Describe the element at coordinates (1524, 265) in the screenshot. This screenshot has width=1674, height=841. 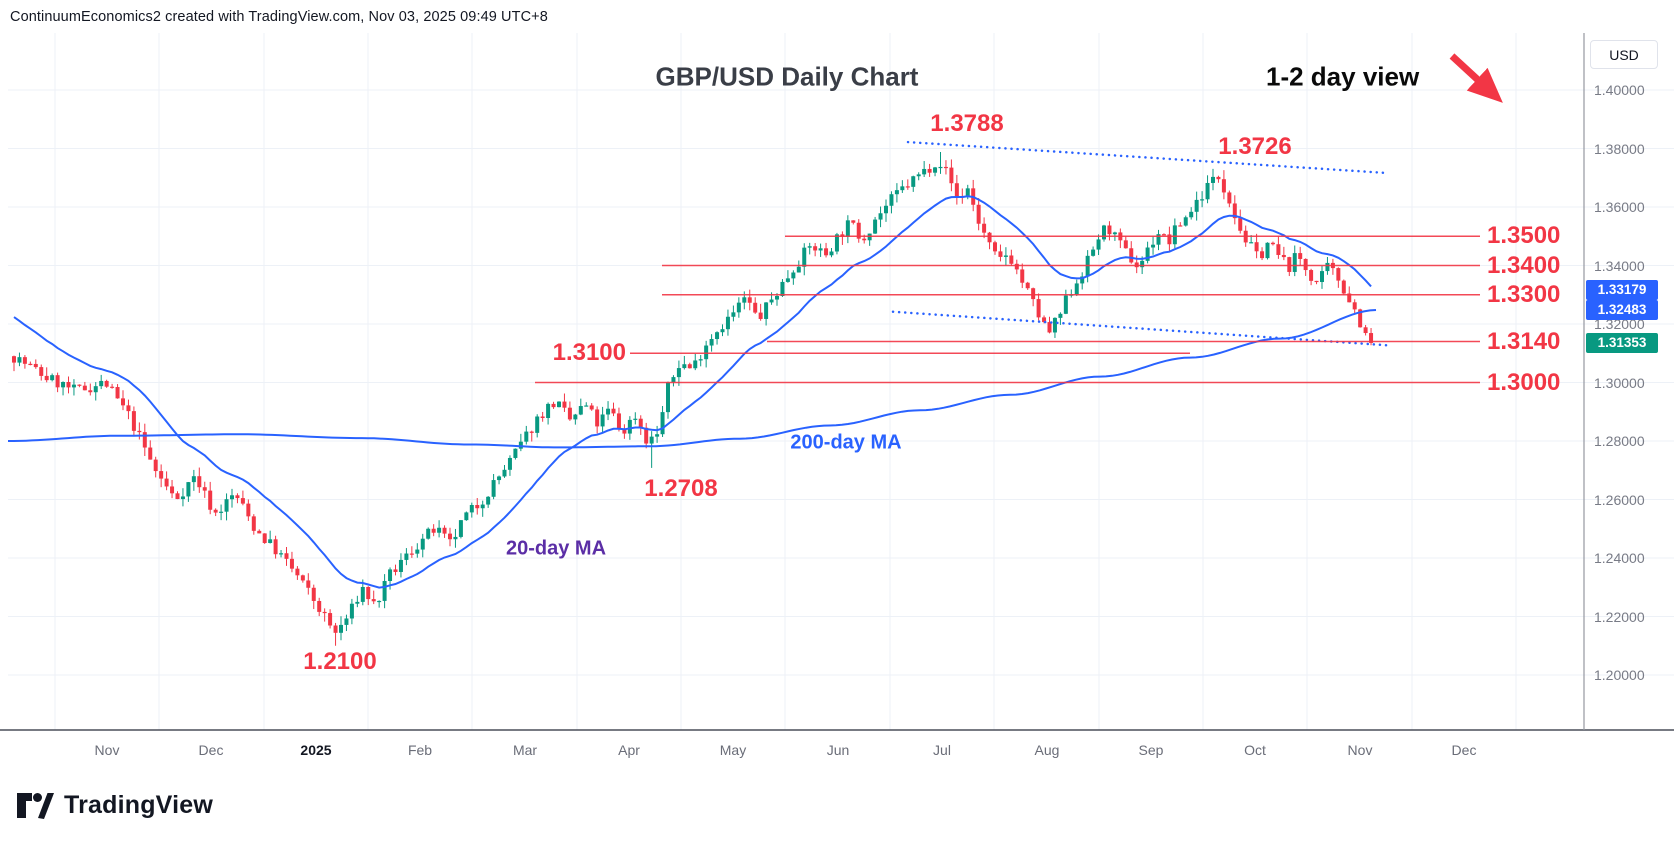
I see `level-label: 1.3400` at that location.